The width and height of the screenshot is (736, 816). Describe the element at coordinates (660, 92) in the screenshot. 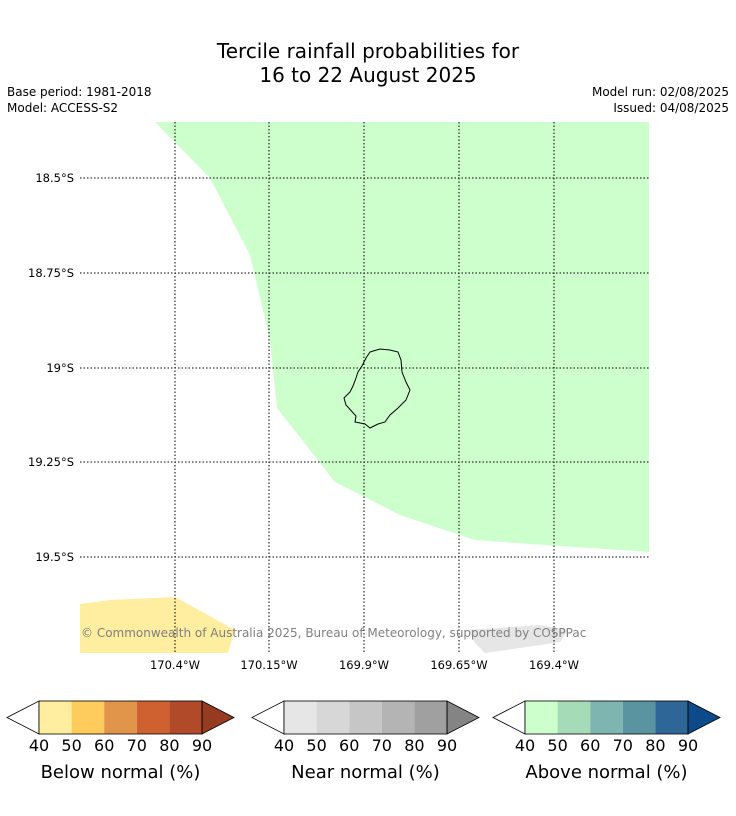

I see `model-run-text: Model run: 02/08/2025` at that location.